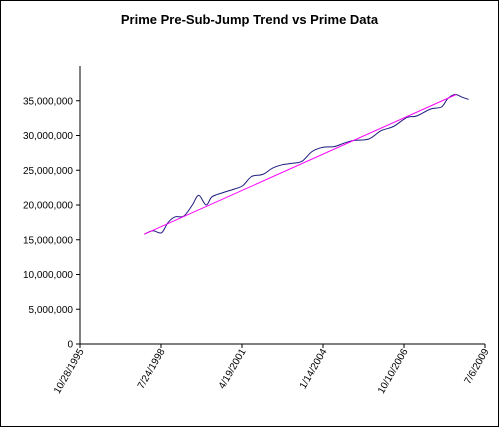  Describe the element at coordinates (51, 310) in the screenshot. I see `y-tick-label: 5,000,000` at that location.